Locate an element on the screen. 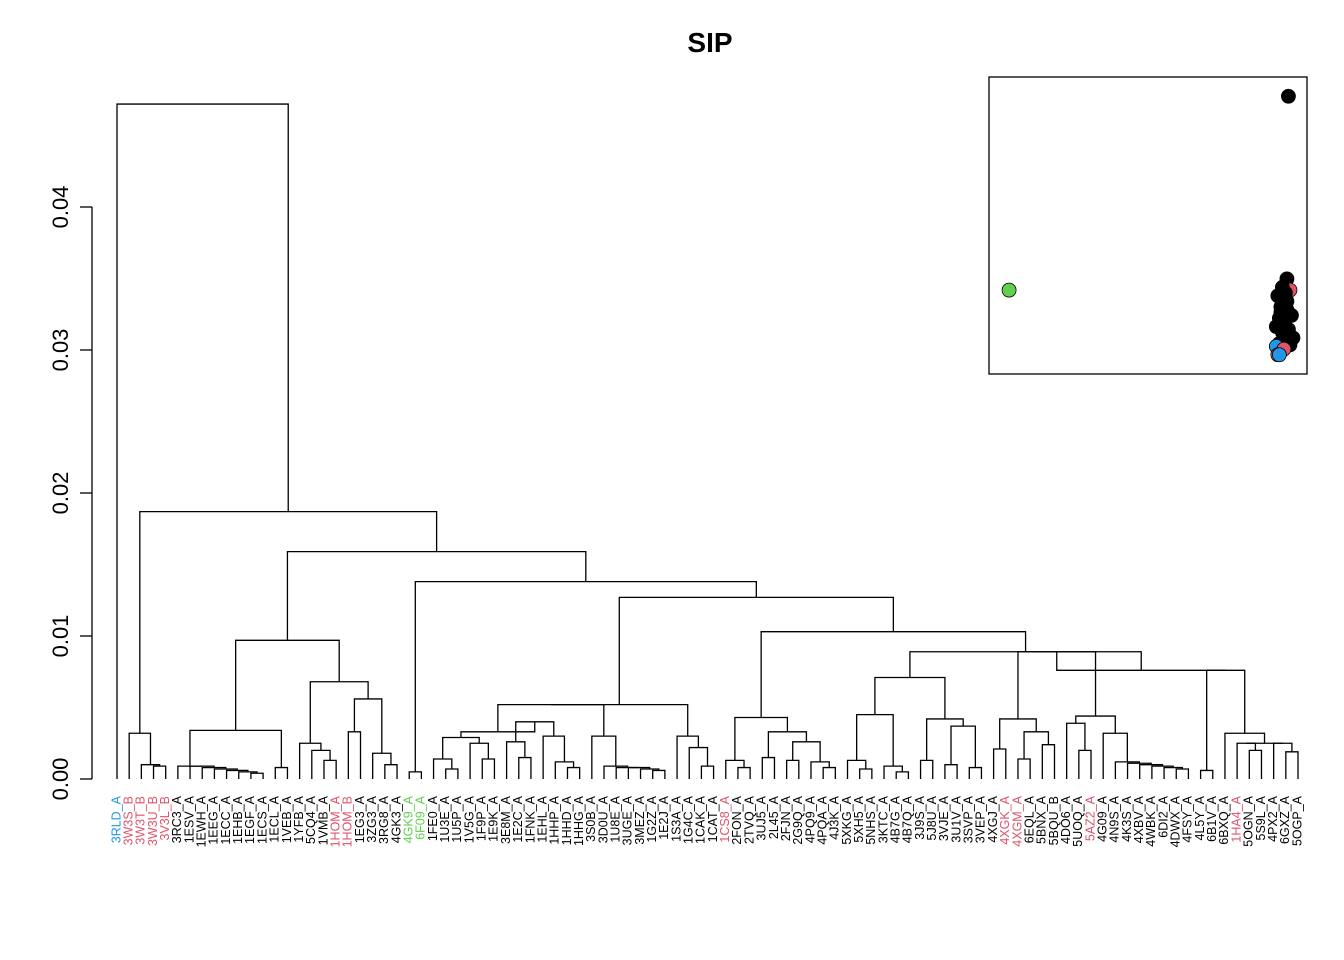 The height and width of the screenshot is (960, 1344). leaf-label: 1HHP_A is located at coordinates (555, 819).